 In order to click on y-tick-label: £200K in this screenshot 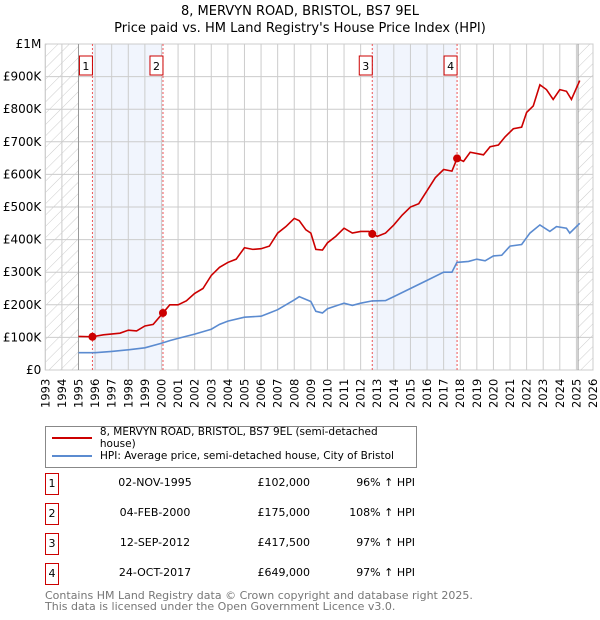, I will do `click(23, 305)`.